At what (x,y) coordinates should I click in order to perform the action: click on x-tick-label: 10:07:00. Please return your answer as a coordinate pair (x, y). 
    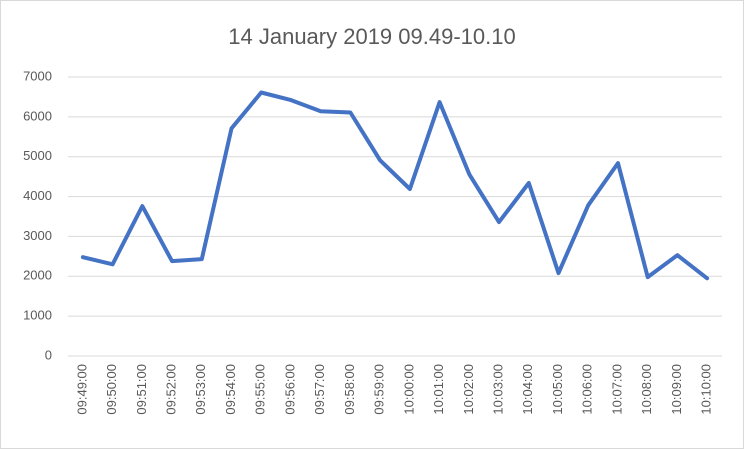
    Looking at the image, I should click on (616, 389).